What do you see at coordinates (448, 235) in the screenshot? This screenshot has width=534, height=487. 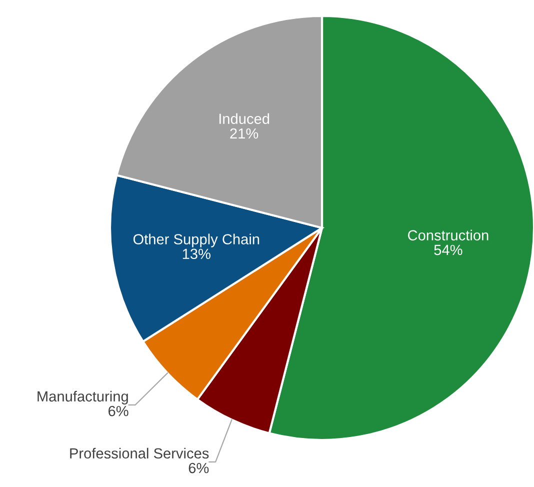 I see `slice-label: Construction` at bounding box center [448, 235].